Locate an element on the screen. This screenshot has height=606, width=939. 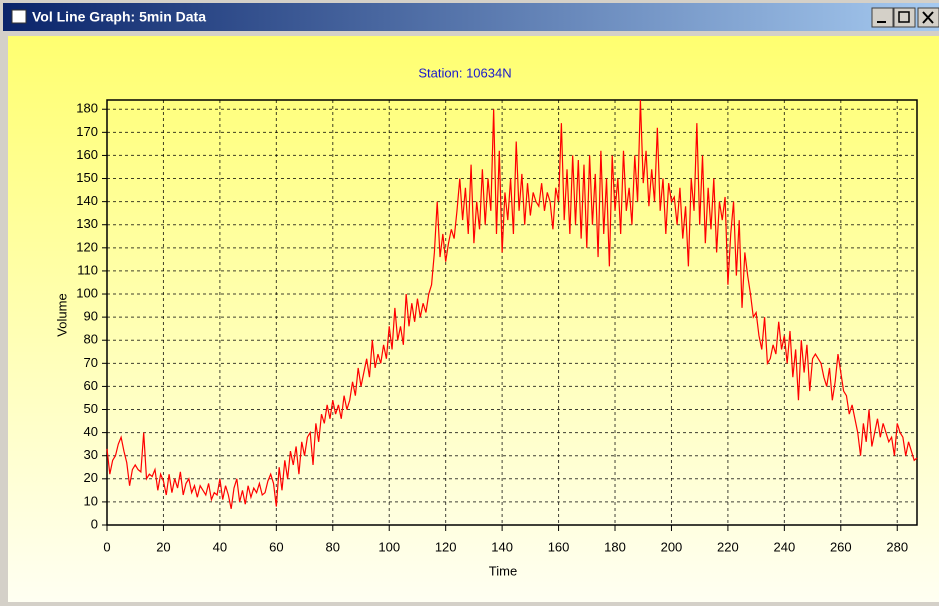
y-tick-label: 150 is located at coordinates (87, 177).